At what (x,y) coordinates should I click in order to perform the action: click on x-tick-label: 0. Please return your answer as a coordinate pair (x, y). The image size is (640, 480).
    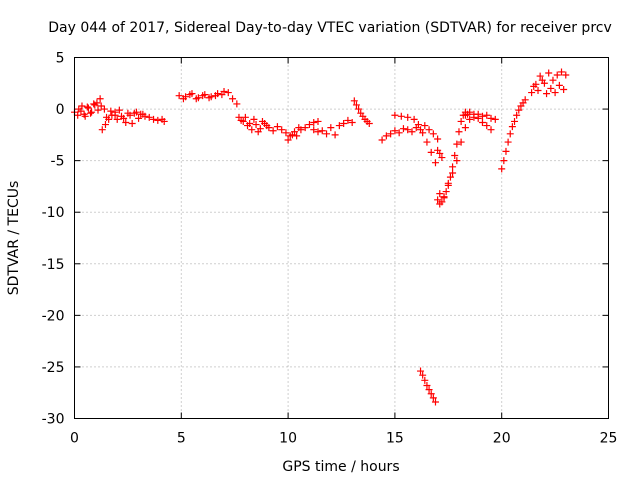
    Looking at the image, I should click on (74, 439).